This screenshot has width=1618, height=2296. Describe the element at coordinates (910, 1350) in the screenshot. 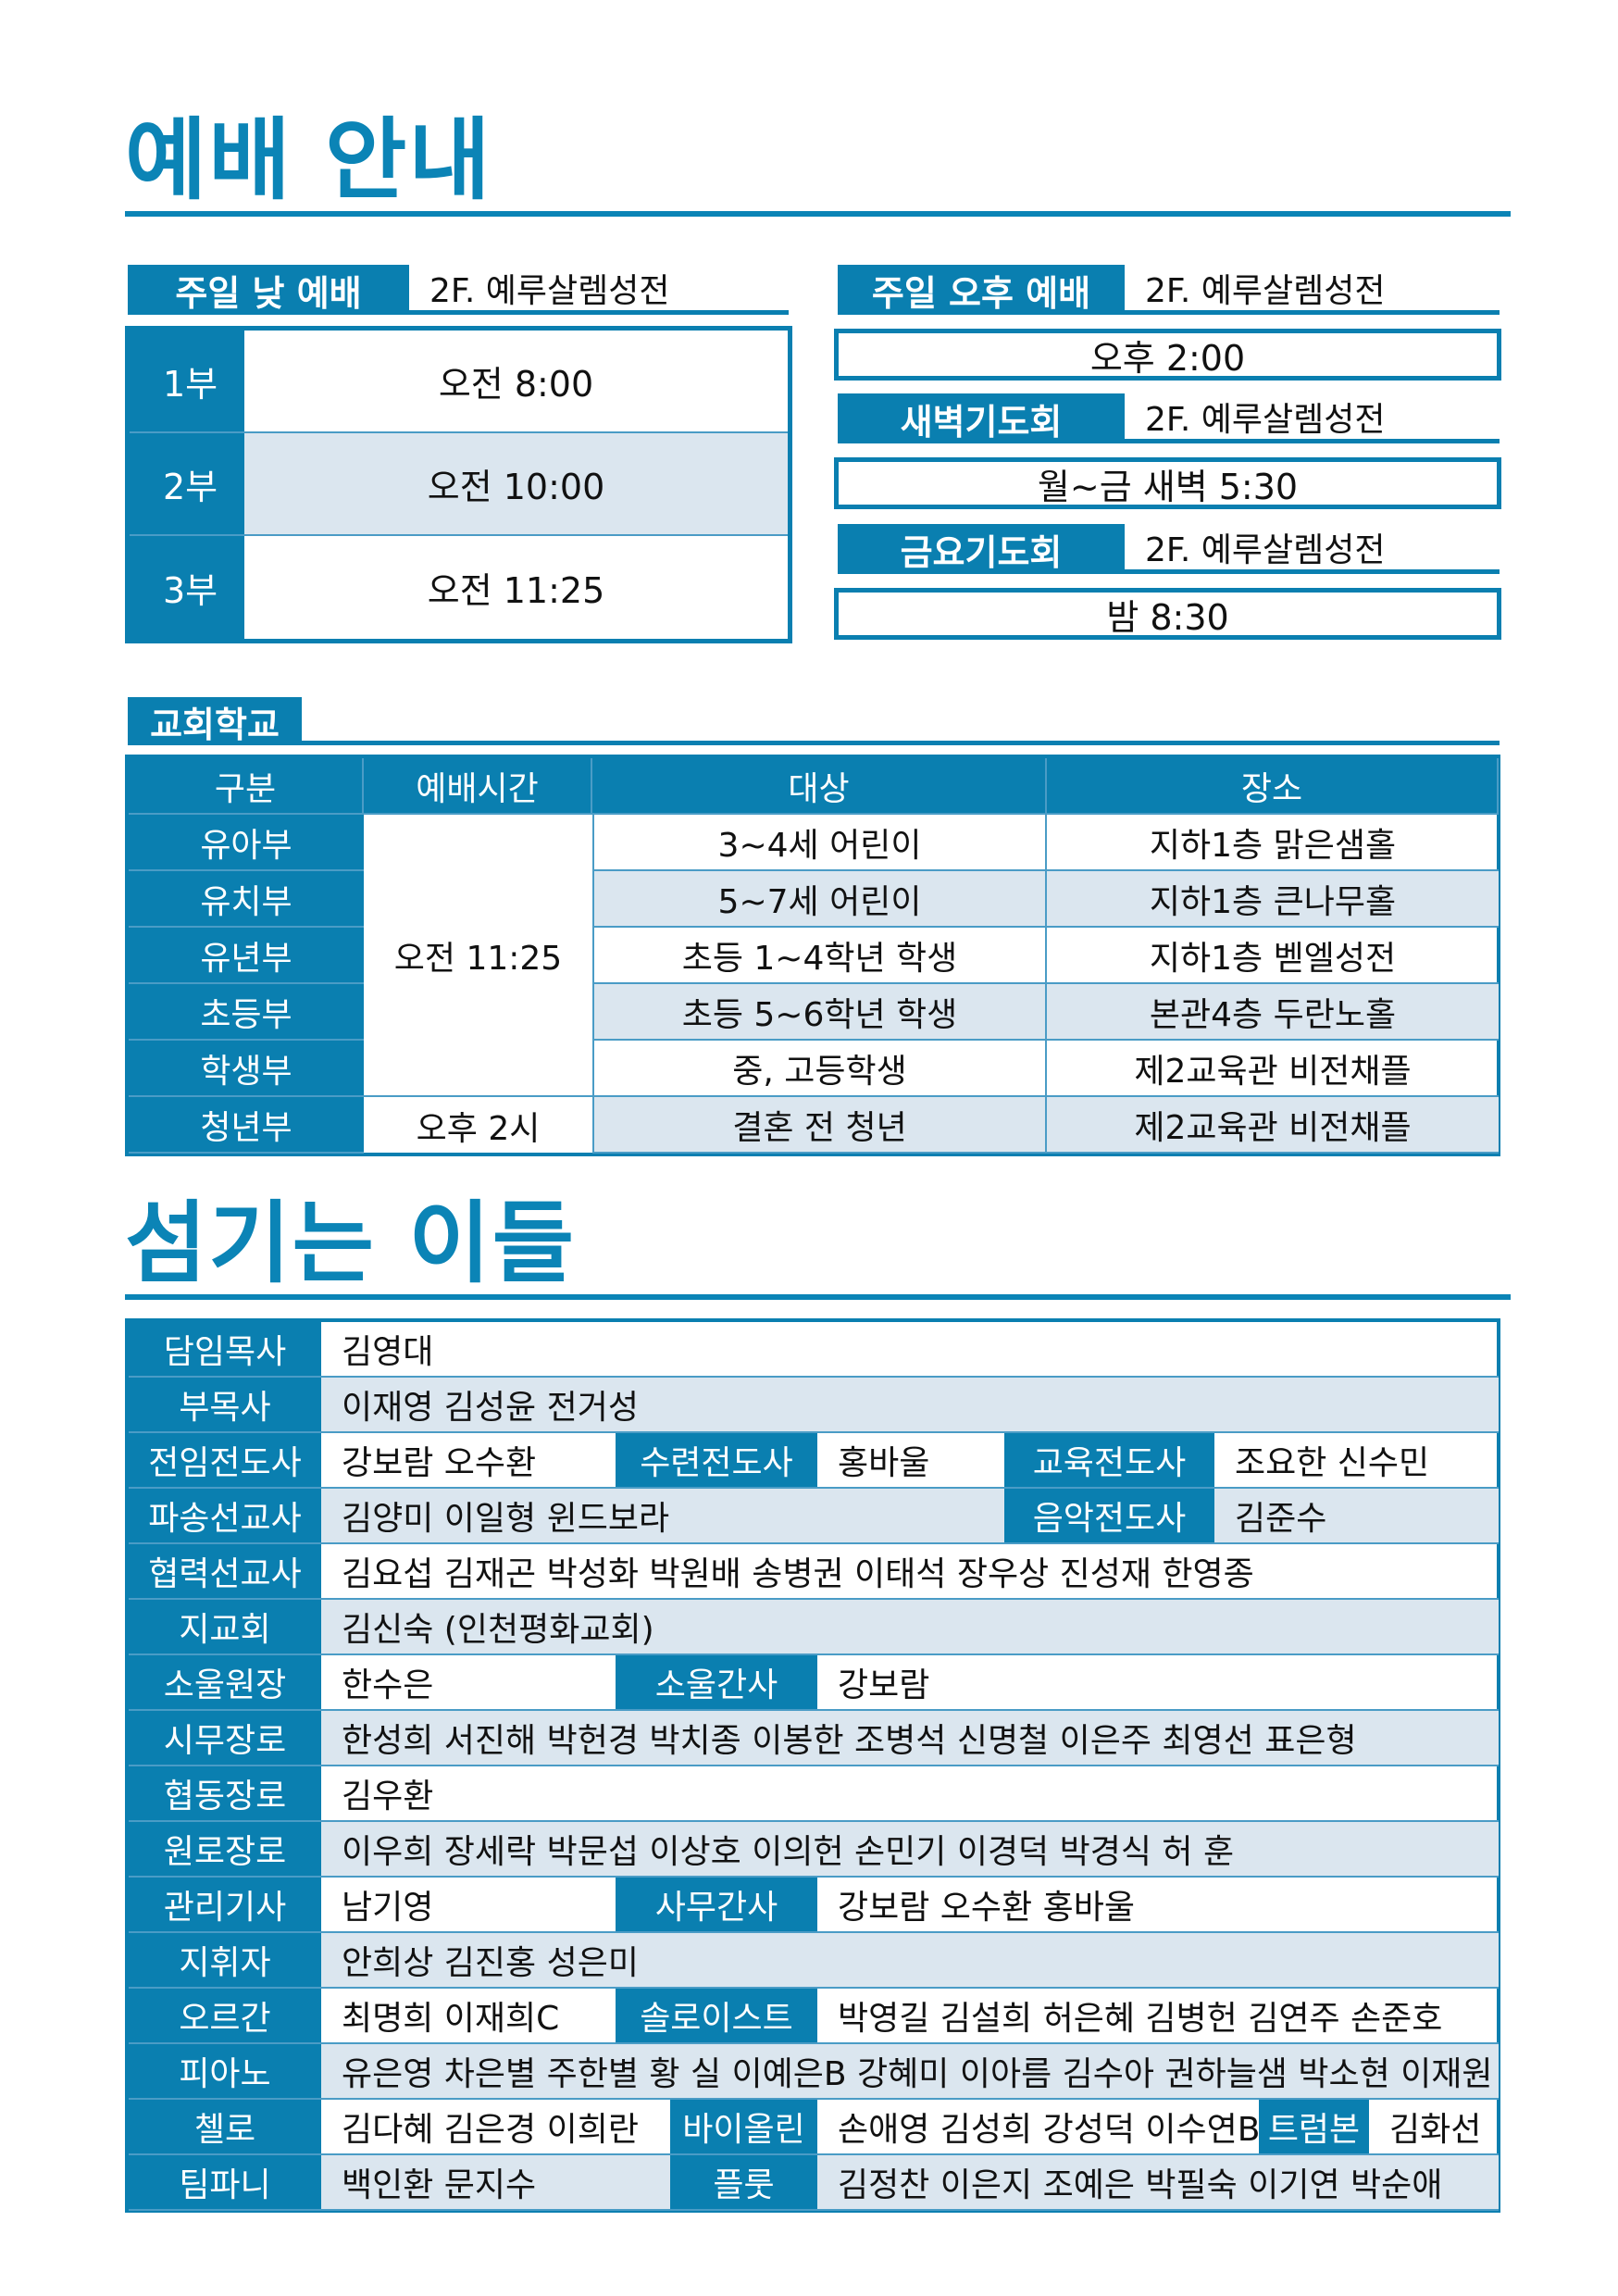

I see `names: 김영대` at that location.